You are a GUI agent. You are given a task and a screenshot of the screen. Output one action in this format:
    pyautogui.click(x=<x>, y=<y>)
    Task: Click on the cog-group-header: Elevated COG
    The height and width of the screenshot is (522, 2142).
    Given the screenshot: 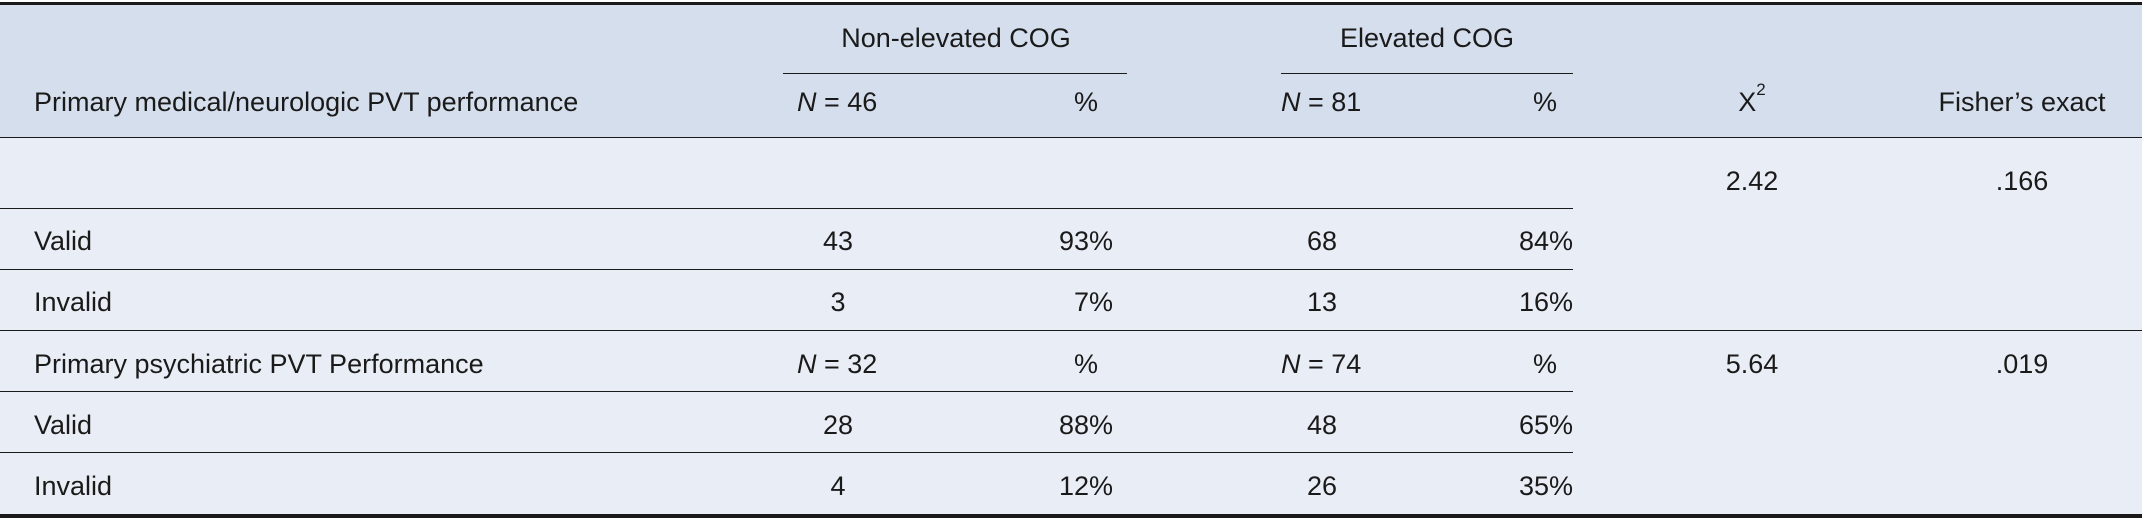 What is the action you would take?
    pyautogui.click(x=1427, y=38)
    